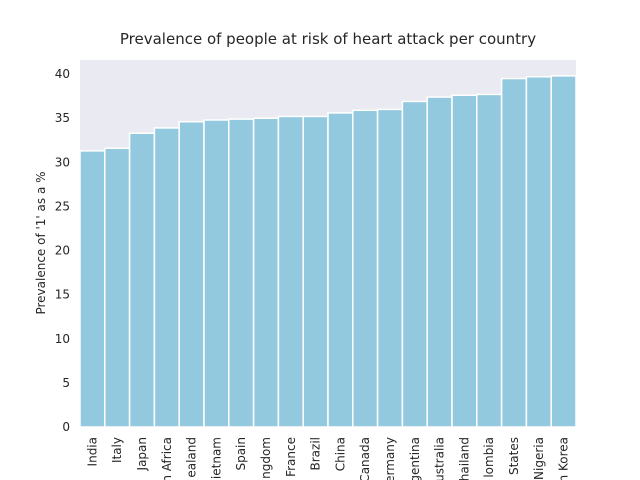 This screenshot has height=480, width=640. What do you see at coordinates (340, 454) in the screenshot?
I see `x-tick-label: China` at bounding box center [340, 454].